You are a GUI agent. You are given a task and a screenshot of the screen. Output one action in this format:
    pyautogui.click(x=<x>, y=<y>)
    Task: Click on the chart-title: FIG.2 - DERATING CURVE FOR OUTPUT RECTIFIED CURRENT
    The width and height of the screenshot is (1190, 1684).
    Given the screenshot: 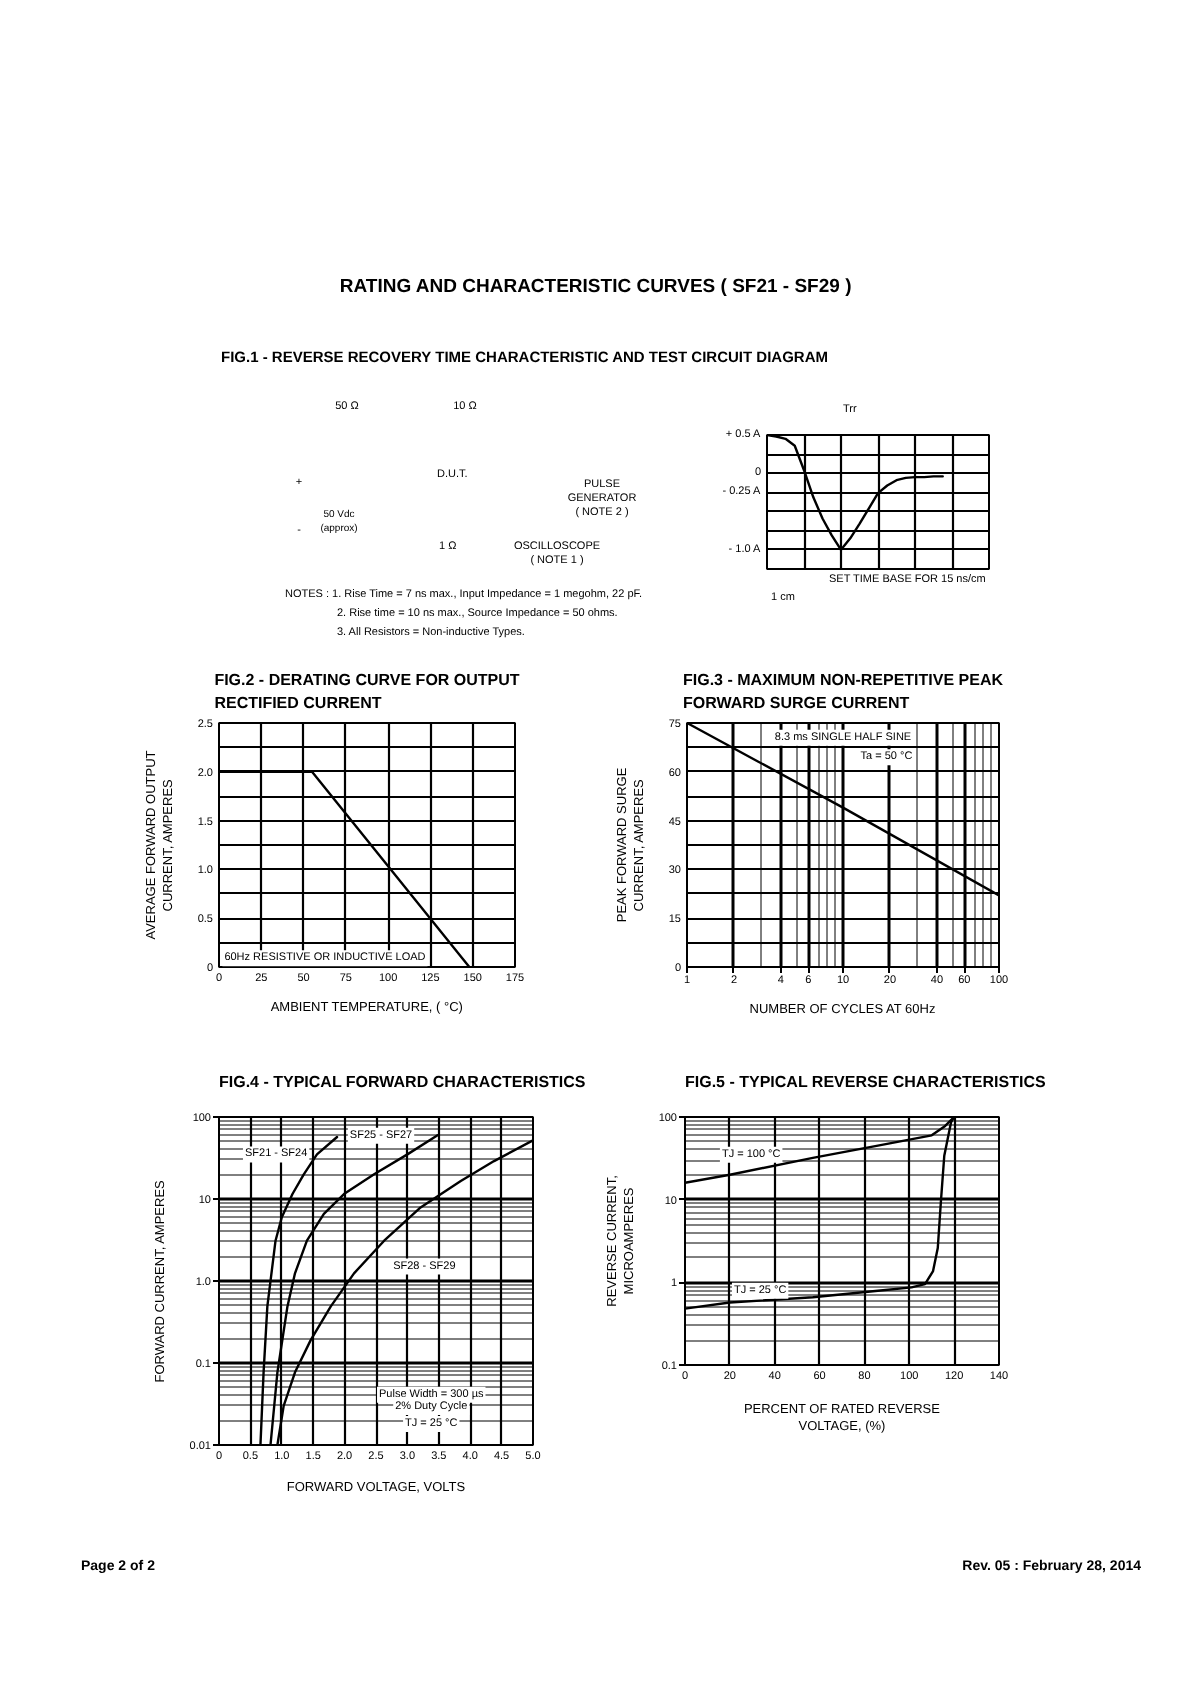 What is the action you would take?
    pyautogui.click(x=367, y=692)
    